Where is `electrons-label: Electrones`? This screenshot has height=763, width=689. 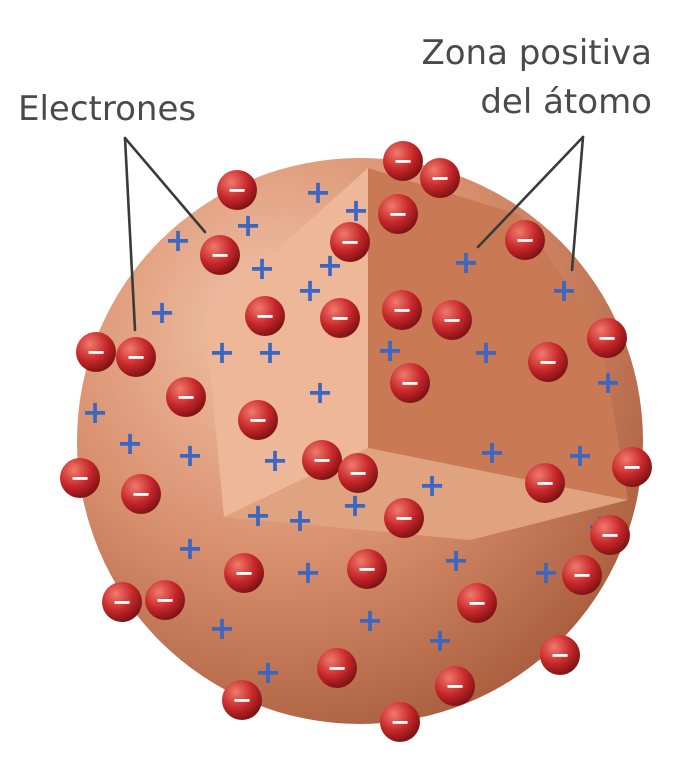 electrons-label: Electrones is located at coordinates (107, 109).